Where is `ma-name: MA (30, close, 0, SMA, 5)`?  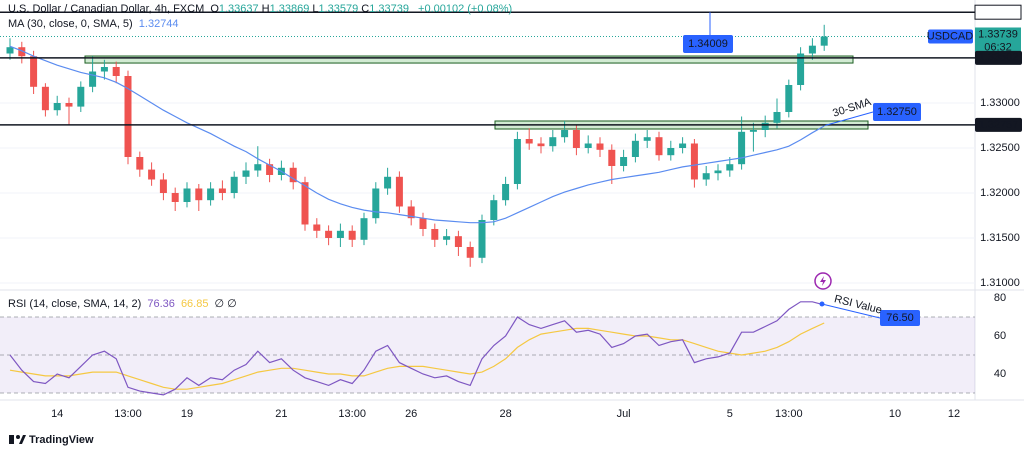 ma-name: MA (30, close, 0, SMA, 5) is located at coordinates (70, 24).